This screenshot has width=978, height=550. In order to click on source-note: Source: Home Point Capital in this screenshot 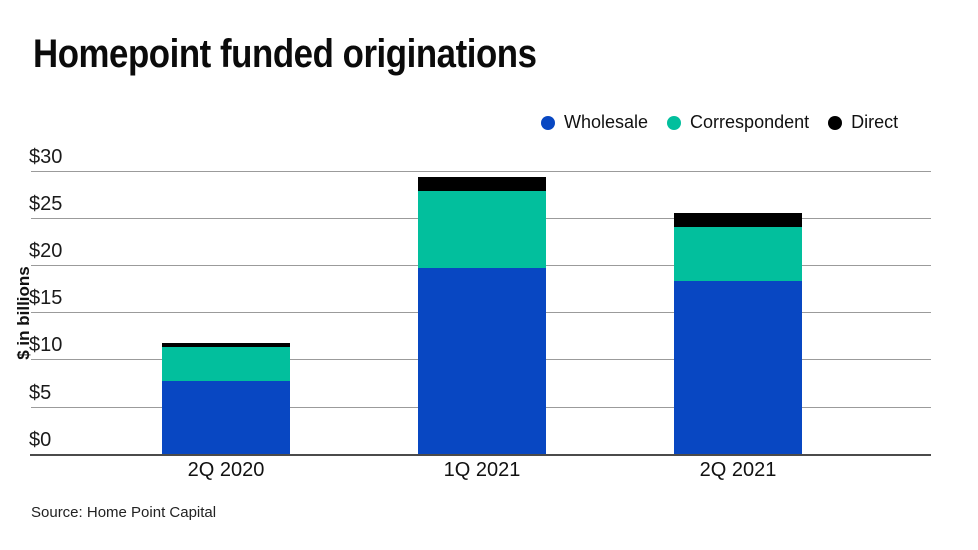, I will do `click(124, 512)`.